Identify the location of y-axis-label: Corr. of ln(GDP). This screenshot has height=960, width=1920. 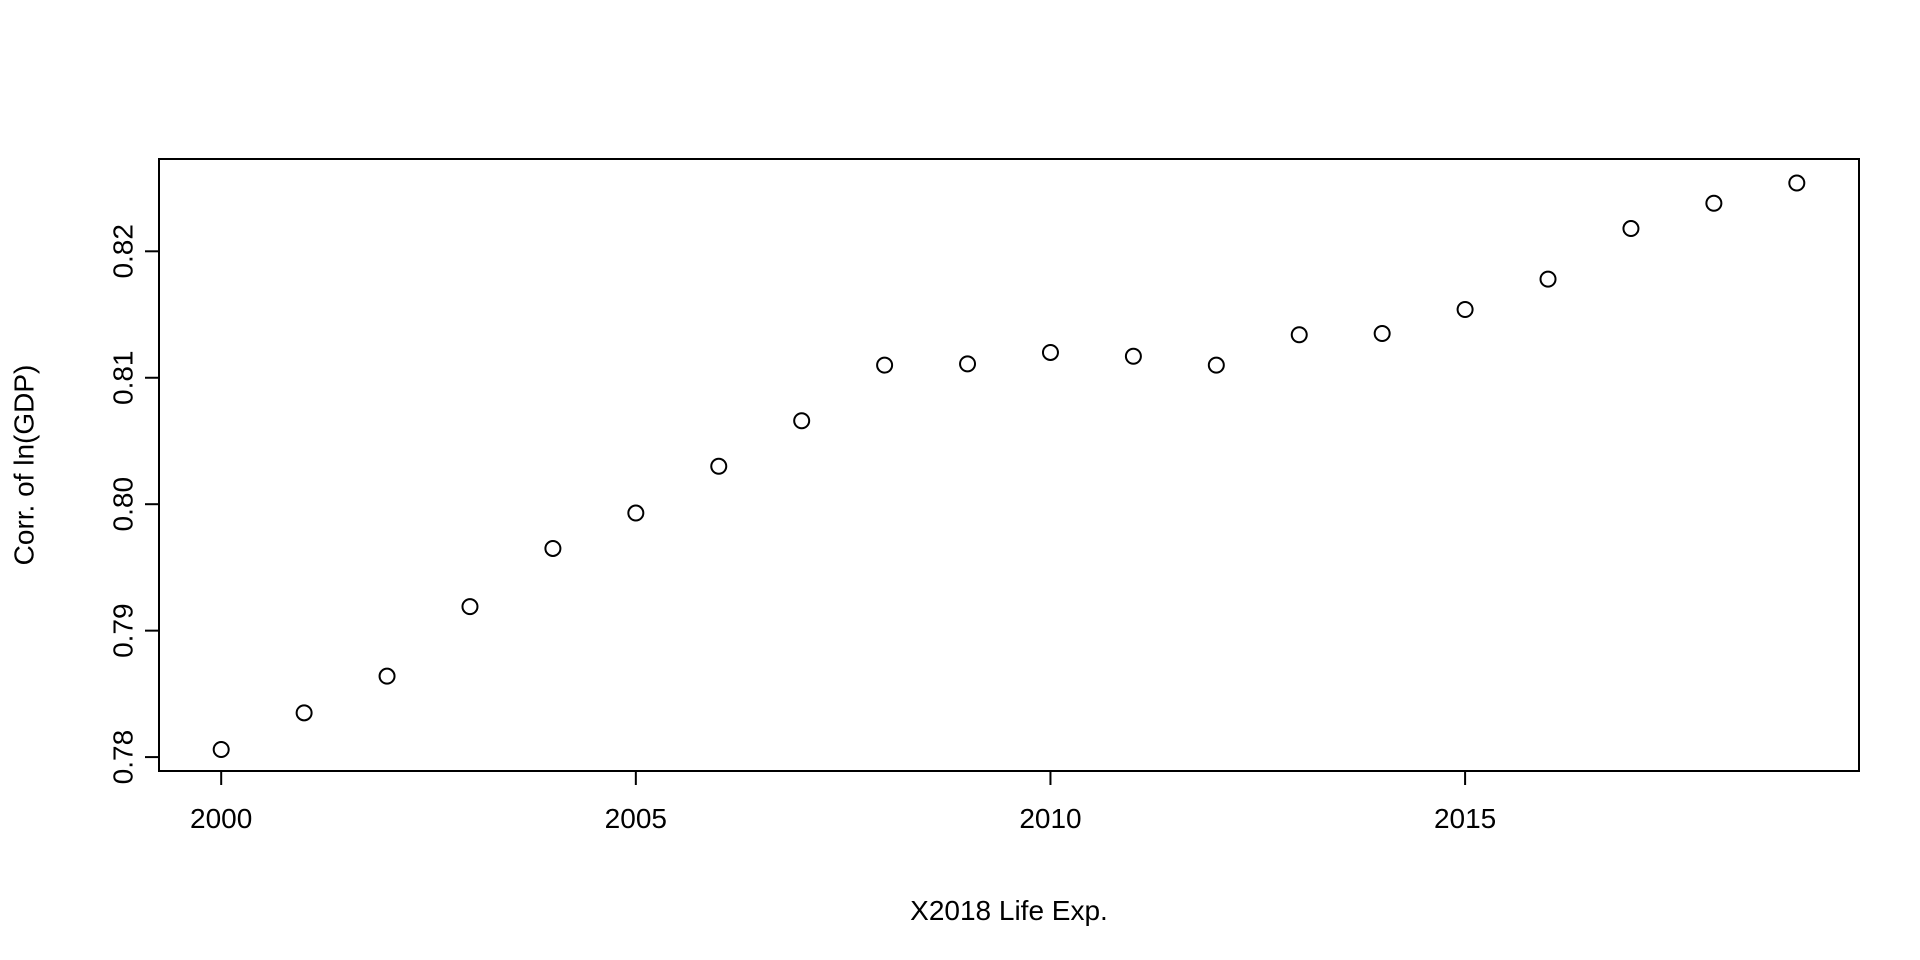
(24, 465).